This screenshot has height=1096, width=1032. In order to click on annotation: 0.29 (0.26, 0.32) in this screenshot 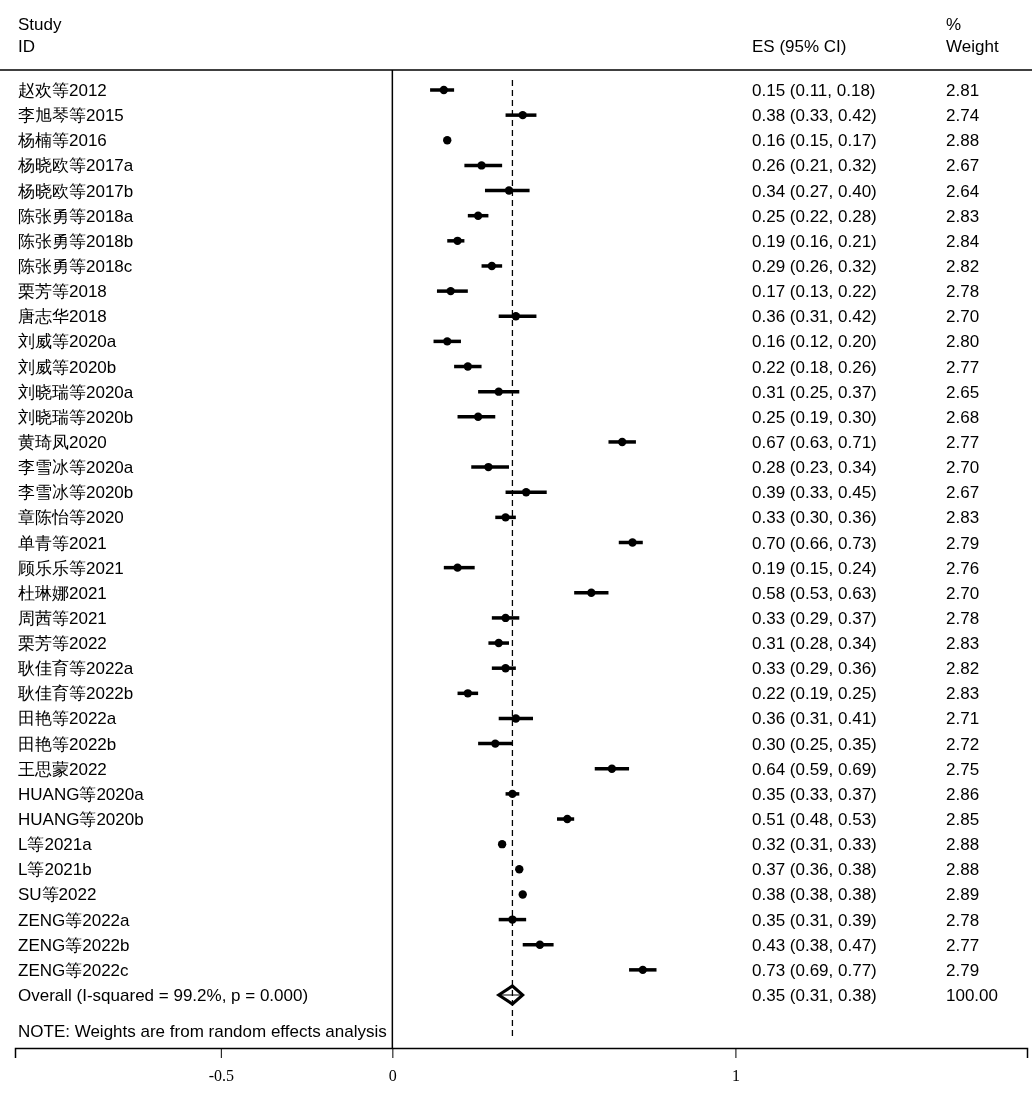, I will do `click(814, 266)`.